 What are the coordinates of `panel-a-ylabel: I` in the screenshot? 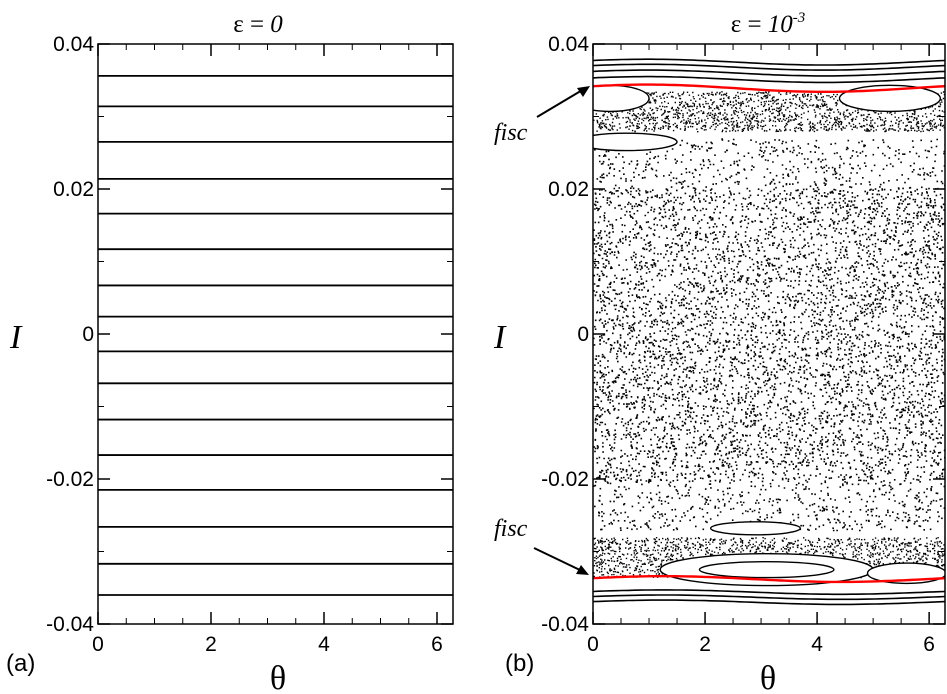 It's located at (16, 337).